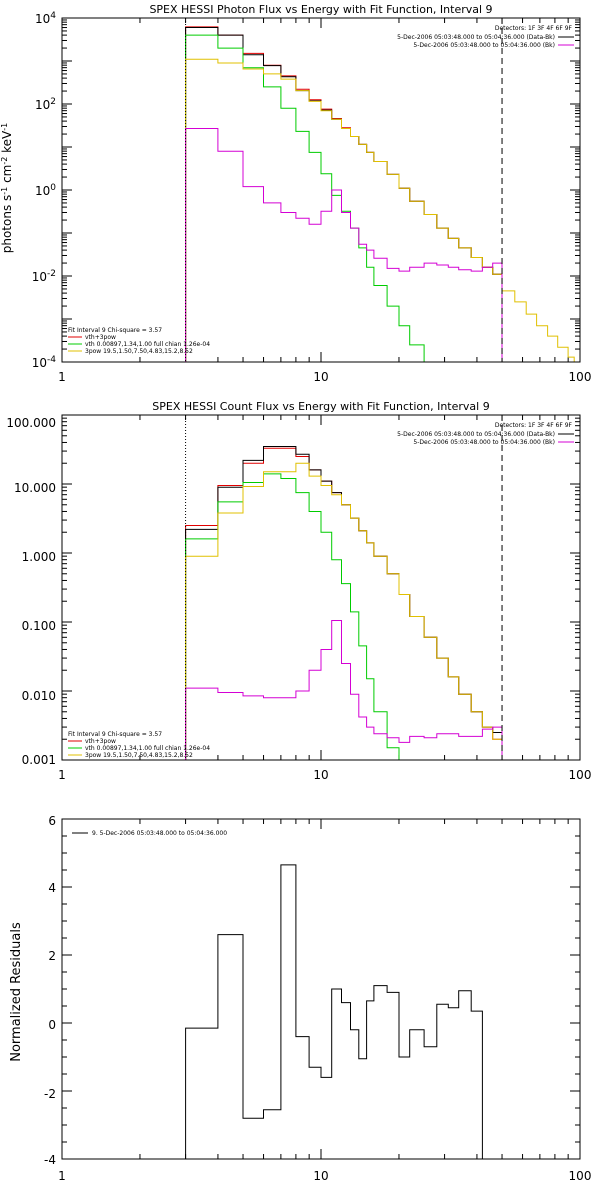 The width and height of the screenshot is (600, 1200). I want to click on y-tick-label-10: 10.000, so click(35, 488).